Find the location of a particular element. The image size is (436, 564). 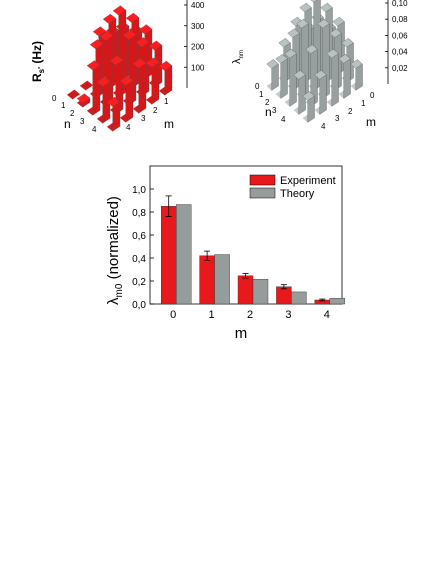

z-tick-label: 0,06 is located at coordinates (400, 35).